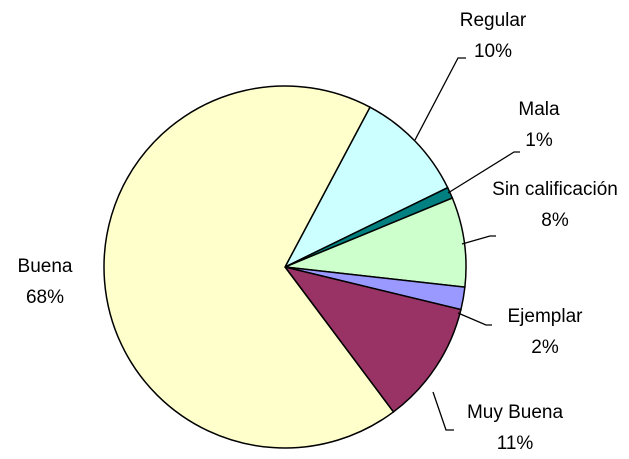 The height and width of the screenshot is (459, 629). What do you see at coordinates (539, 109) in the screenshot?
I see `category-label: Mala` at bounding box center [539, 109].